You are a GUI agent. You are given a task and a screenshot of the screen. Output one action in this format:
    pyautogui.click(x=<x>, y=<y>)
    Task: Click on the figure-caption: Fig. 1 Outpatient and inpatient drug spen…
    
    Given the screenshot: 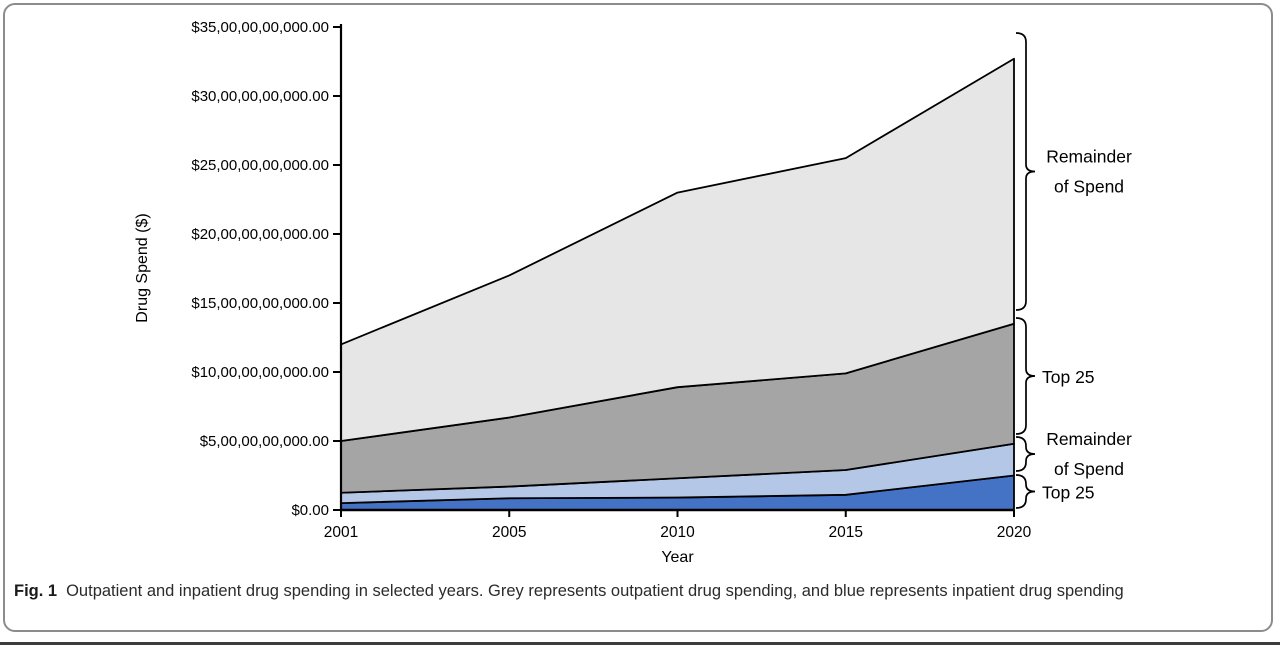 What is the action you would take?
    pyautogui.click(x=639, y=592)
    